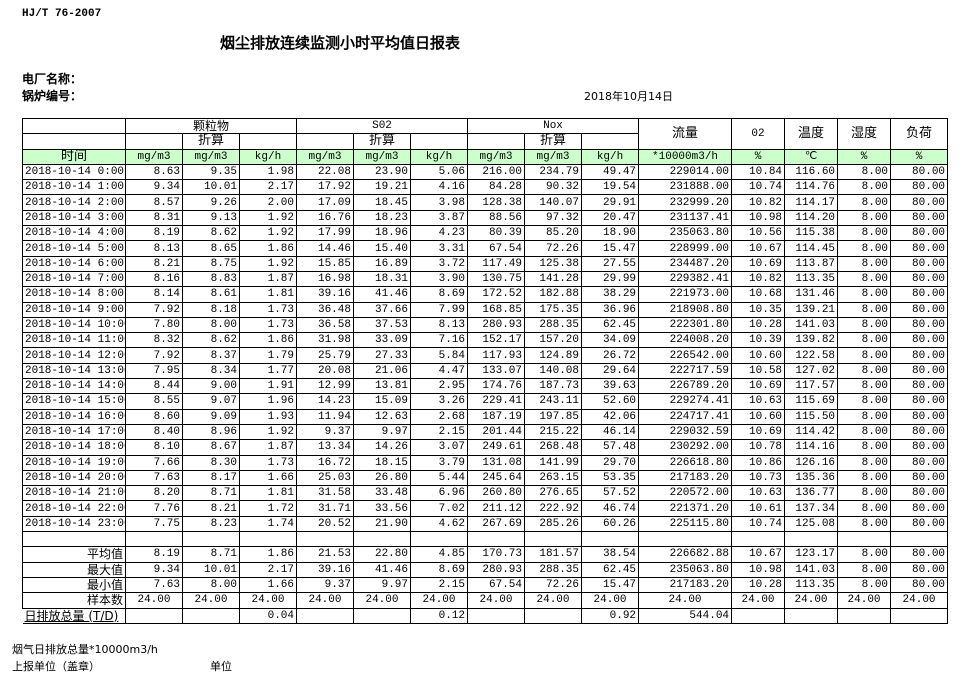 The image size is (967, 676). I want to click on value-cell: 84.28, so click(496, 187).